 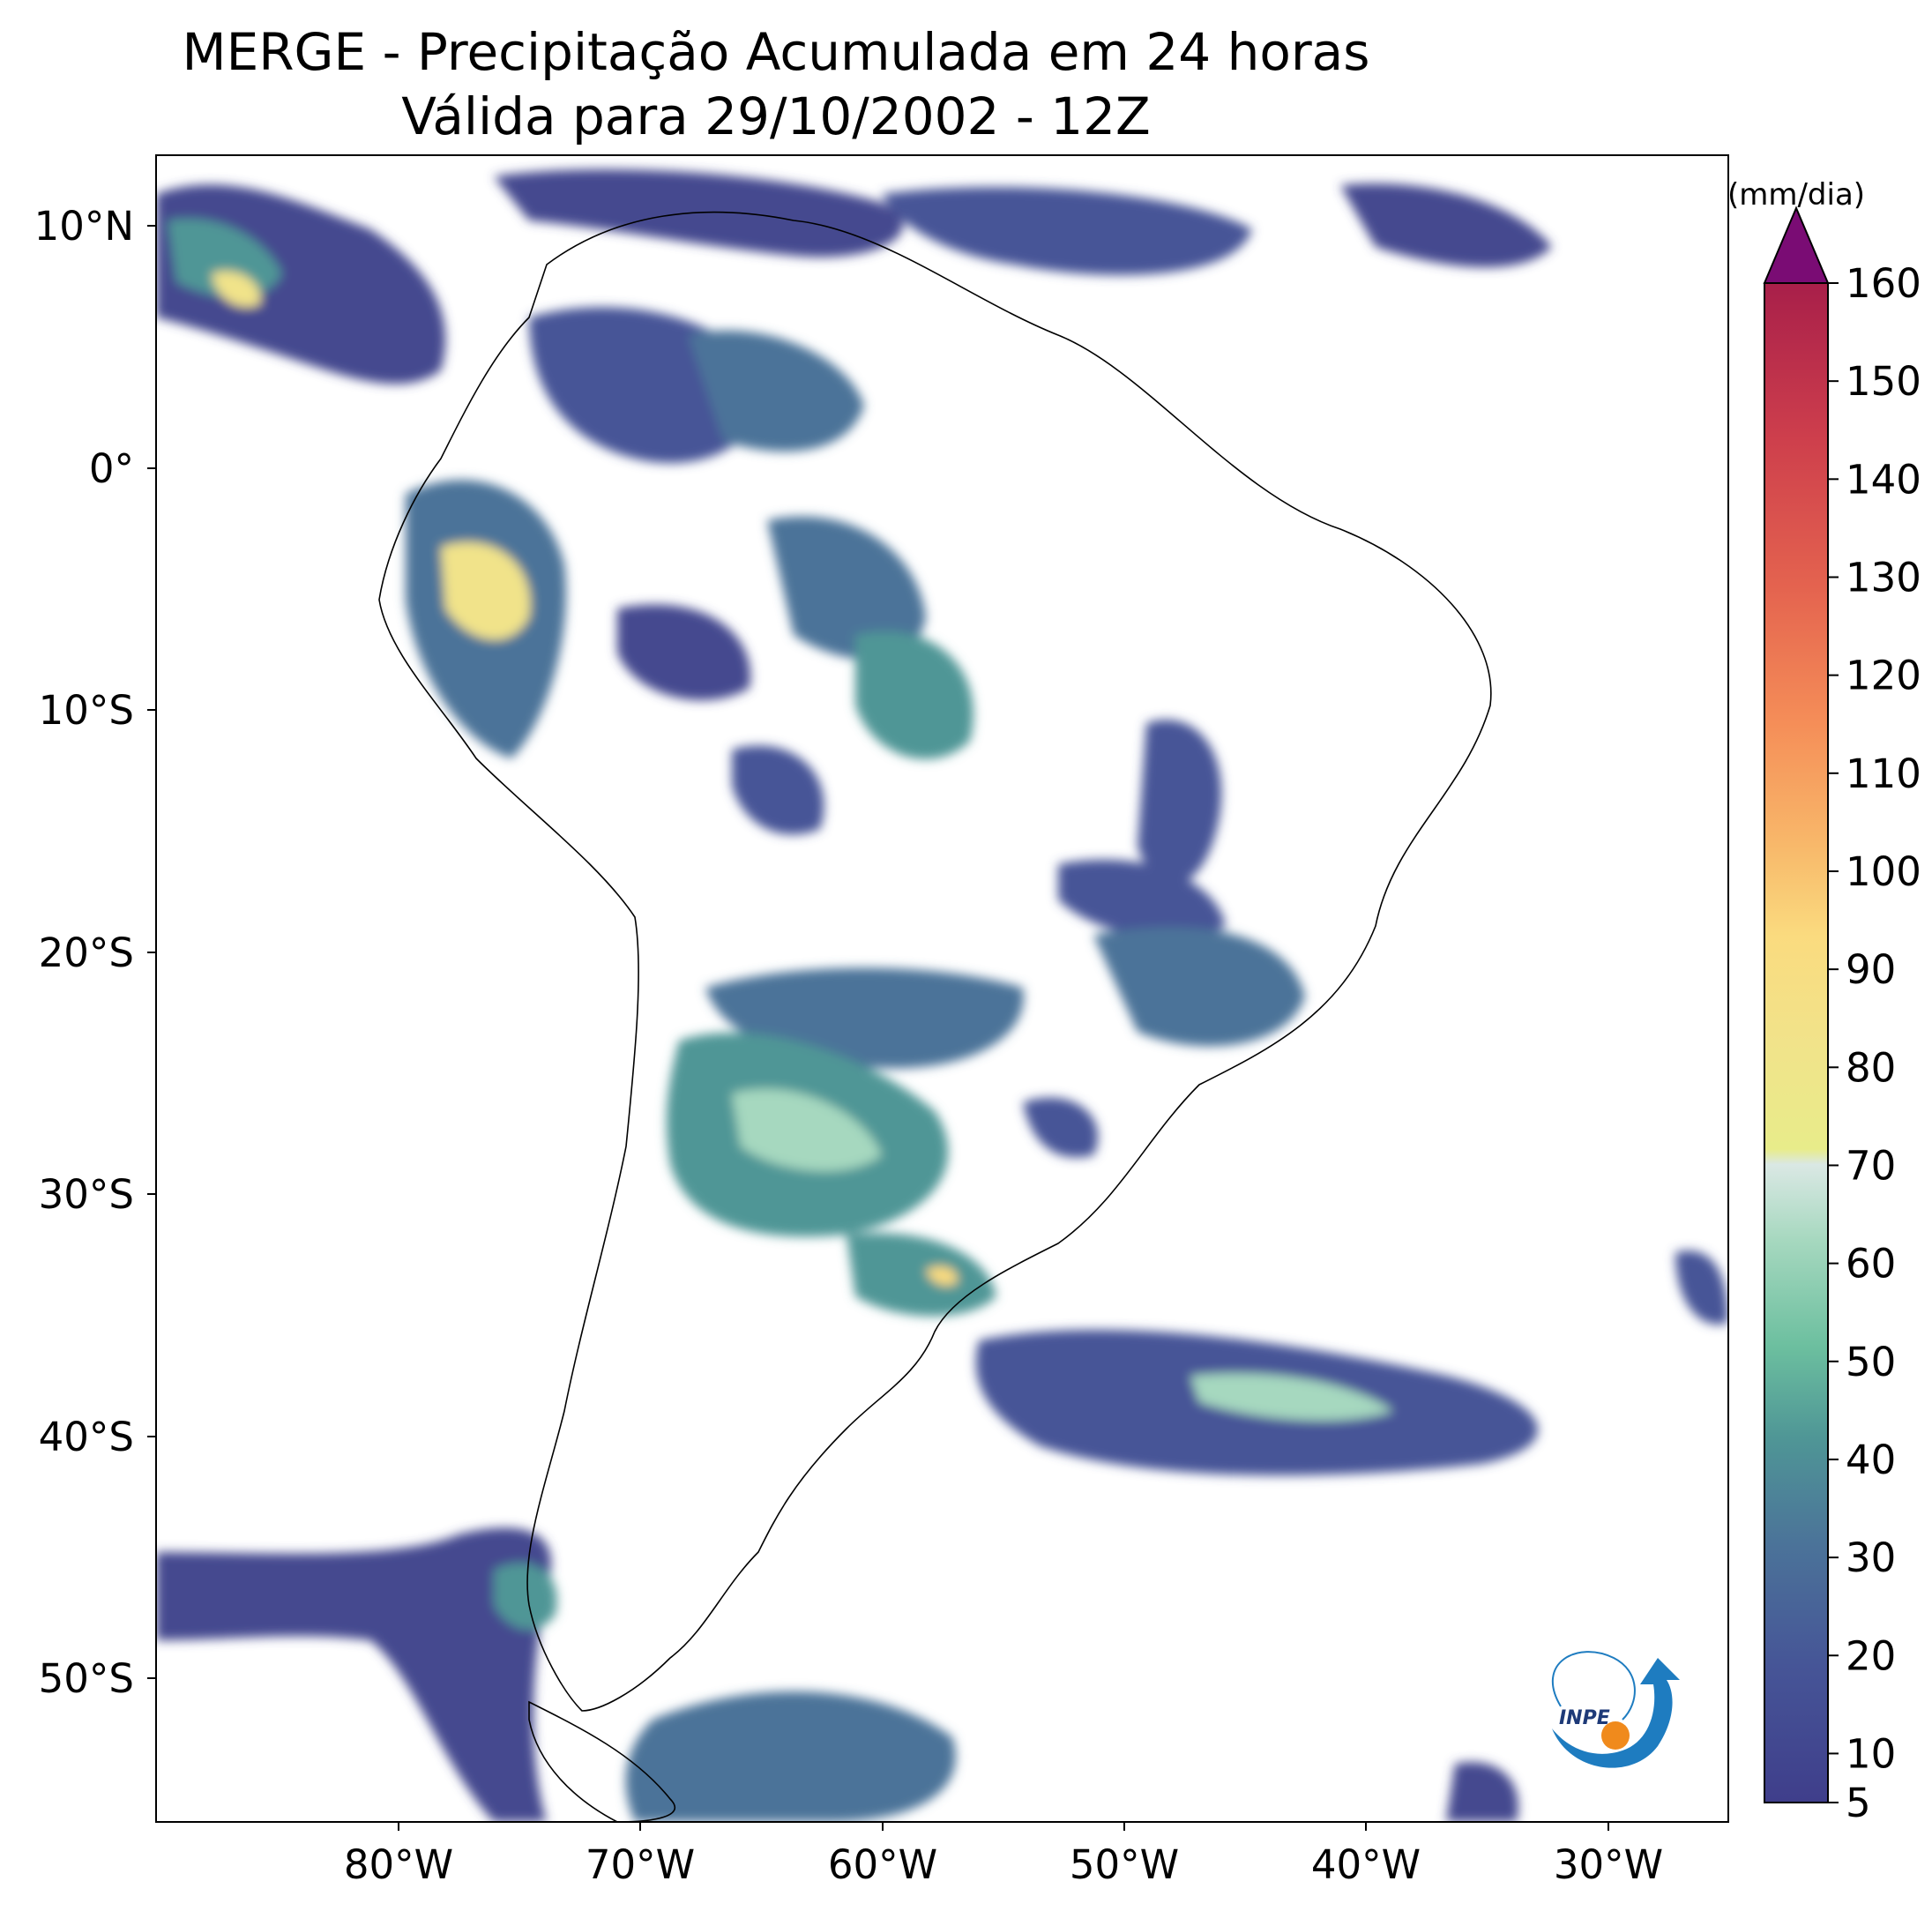 What do you see at coordinates (1180, 802) in the screenshot?
I see `precip-area-goias` at bounding box center [1180, 802].